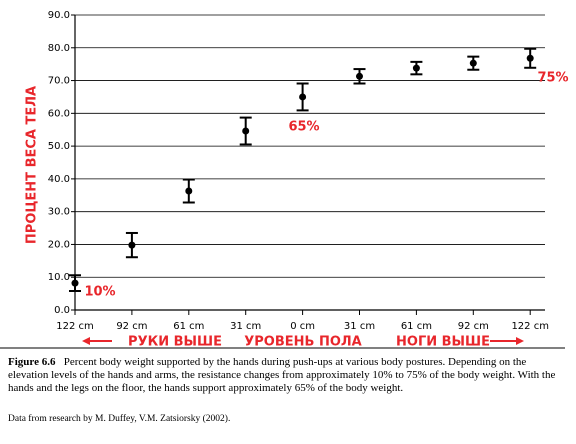 This screenshot has width=576, height=444. Describe the element at coordinates (99, 292) in the screenshot. I see `annotation: 10%` at that location.